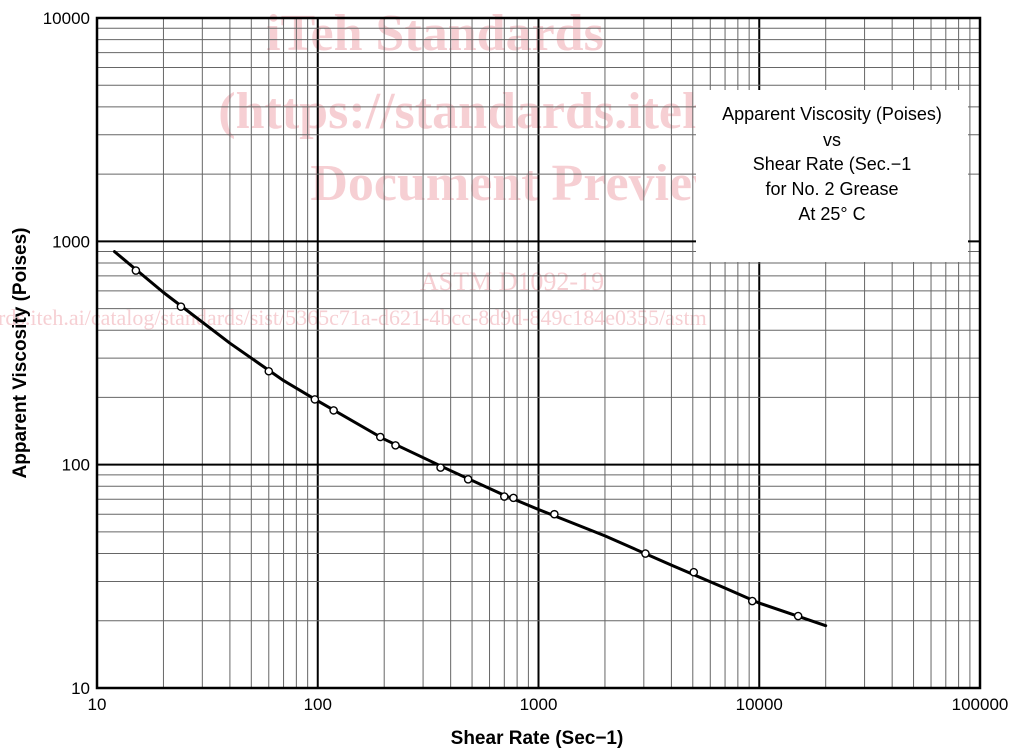 This screenshot has height=750, width=1016. I want to click on x-tick-label: 100000, so click(980, 704).